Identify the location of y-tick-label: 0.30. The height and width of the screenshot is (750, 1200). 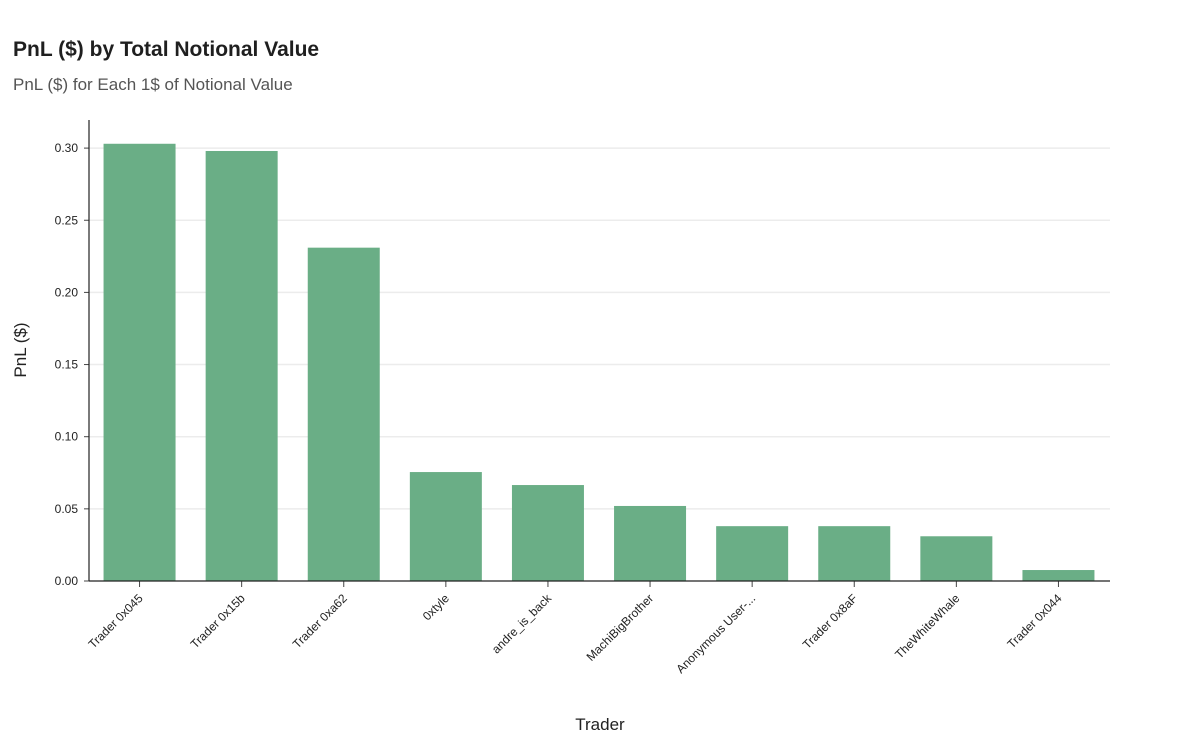
(67, 148).